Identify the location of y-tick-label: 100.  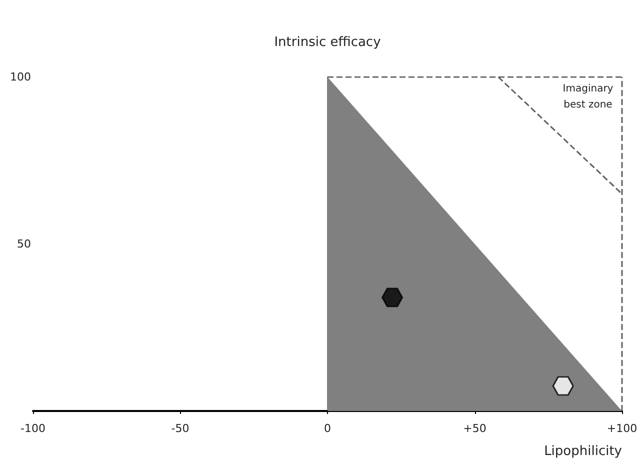
(20, 77).